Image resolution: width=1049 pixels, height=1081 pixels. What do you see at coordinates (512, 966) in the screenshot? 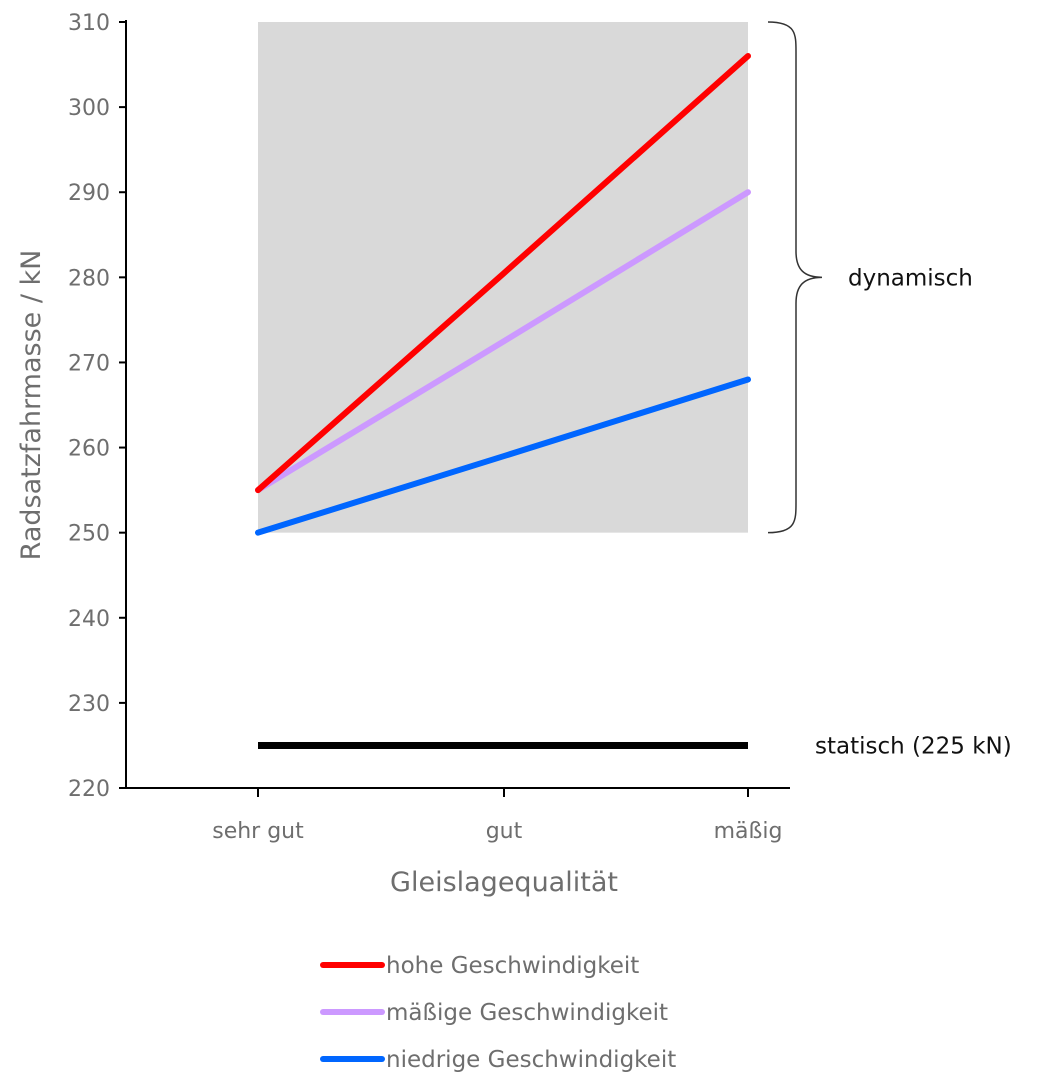
I see `legend-label: hohe Geschwindigkeit` at bounding box center [512, 966].